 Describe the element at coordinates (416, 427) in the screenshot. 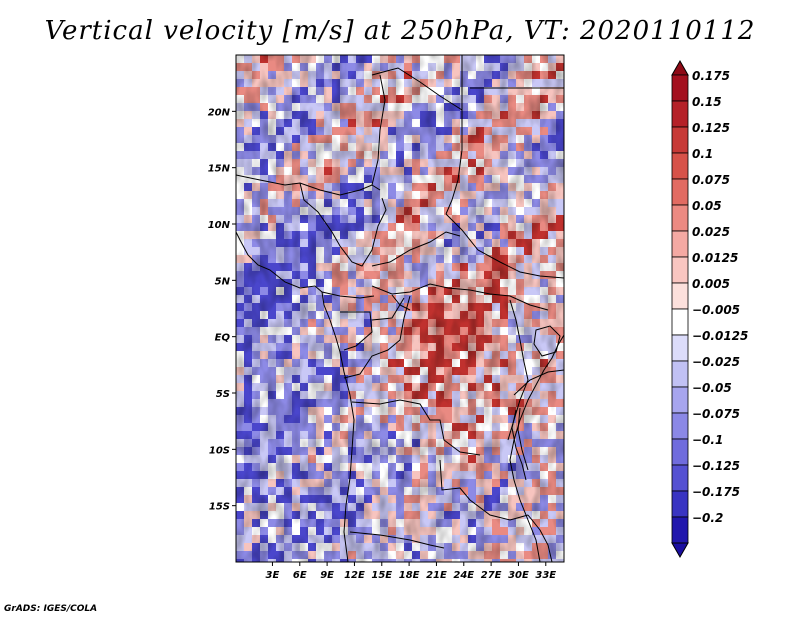

I see `border-angola-drc` at that location.